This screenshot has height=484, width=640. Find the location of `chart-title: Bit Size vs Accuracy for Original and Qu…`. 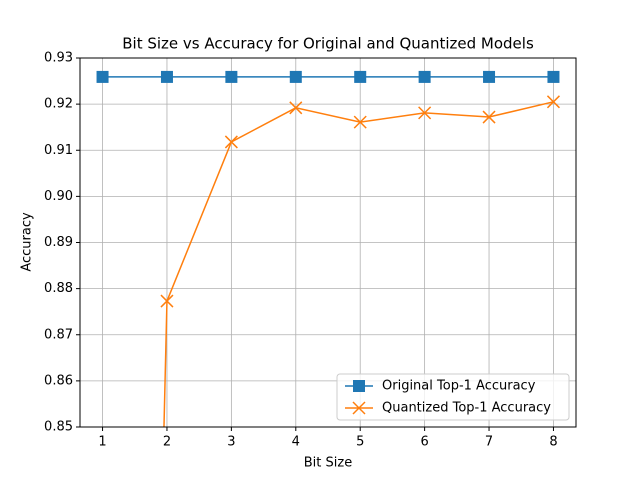

chart-title: Bit Size vs Accuracy for Original and Qu… is located at coordinates (328, 44).